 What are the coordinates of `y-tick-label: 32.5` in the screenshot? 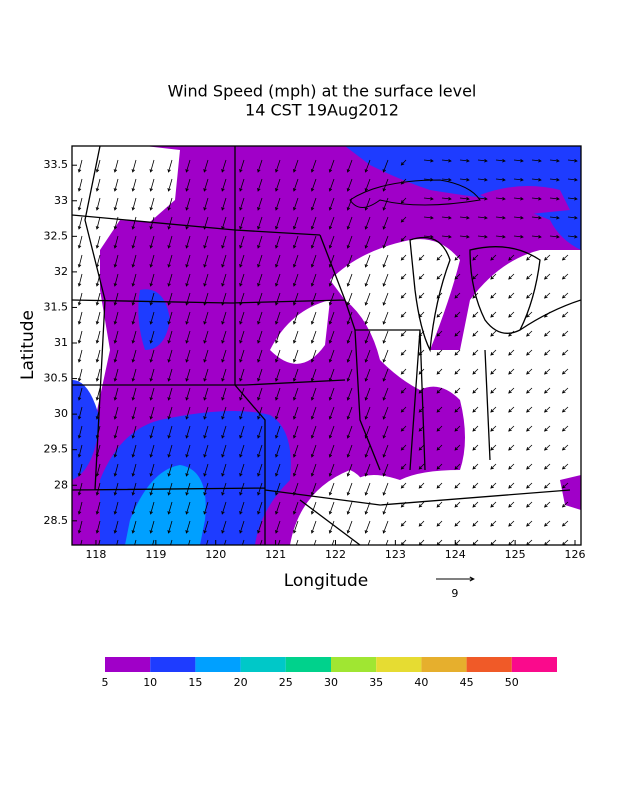 It's located at (56, 235).